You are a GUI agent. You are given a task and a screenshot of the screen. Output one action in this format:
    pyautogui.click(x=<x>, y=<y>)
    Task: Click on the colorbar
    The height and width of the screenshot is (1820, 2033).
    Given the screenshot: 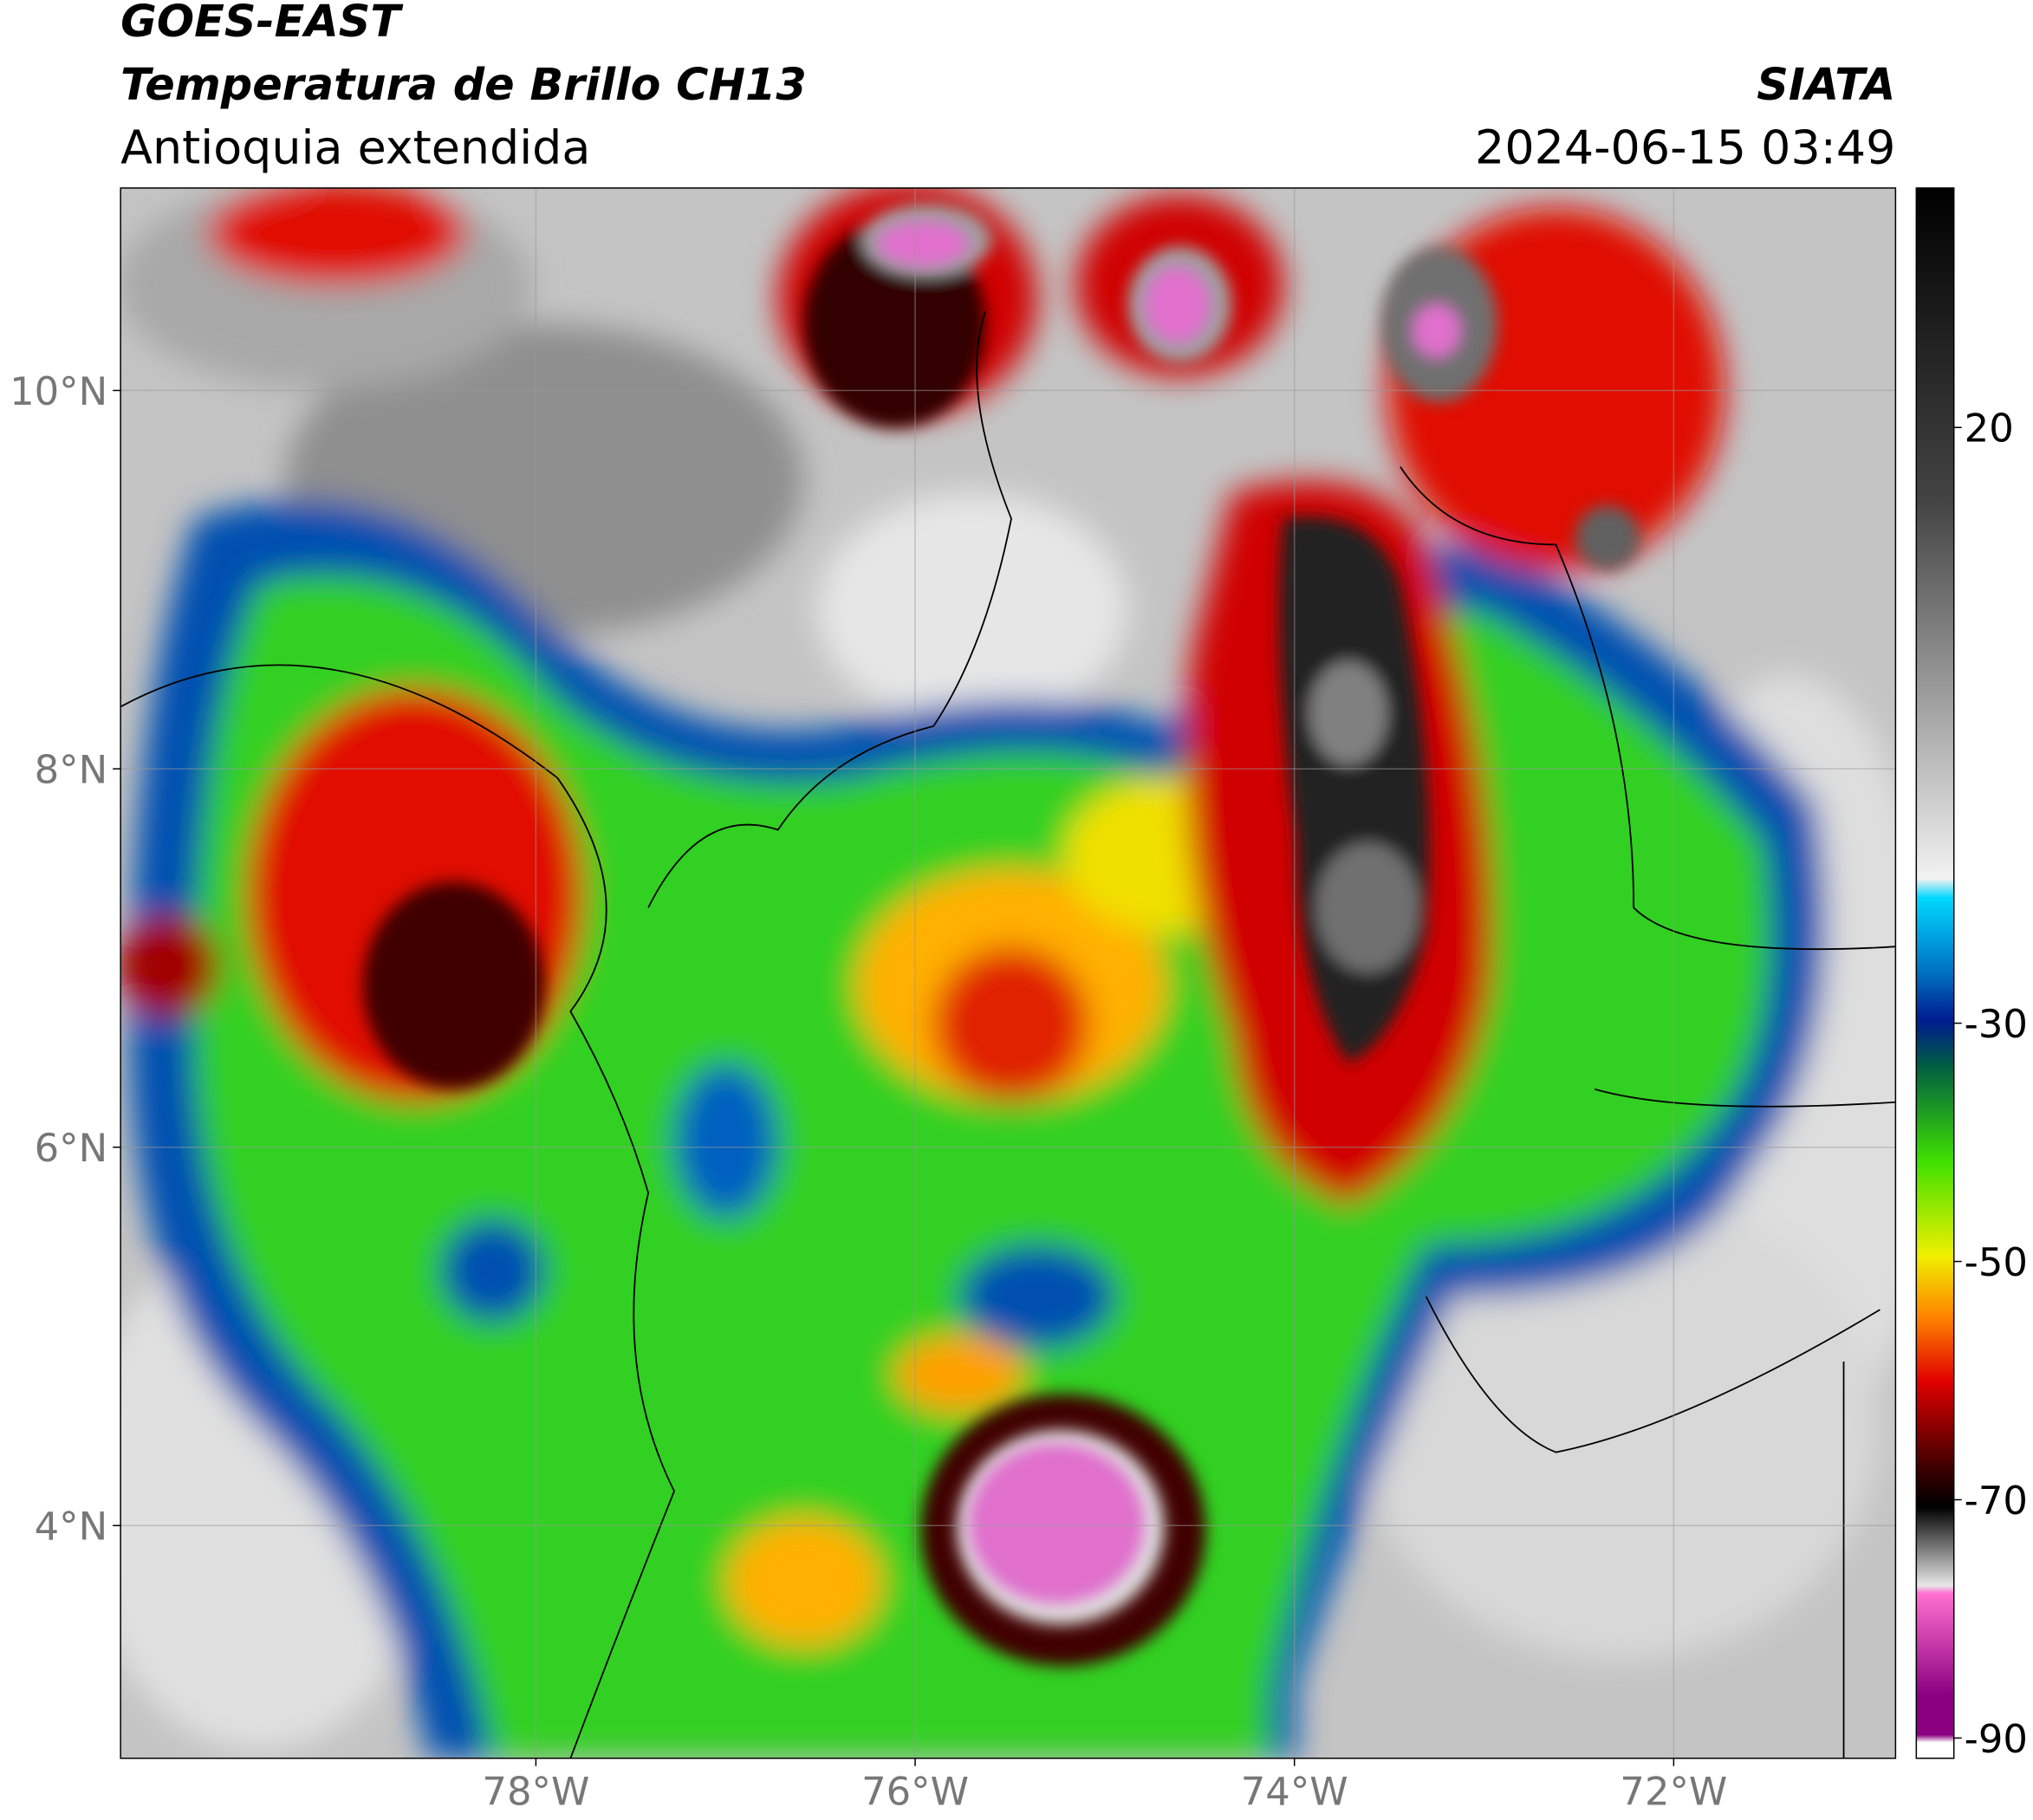 What is the action you would take?
    pyautogui.click(x=1935, y=973)
    